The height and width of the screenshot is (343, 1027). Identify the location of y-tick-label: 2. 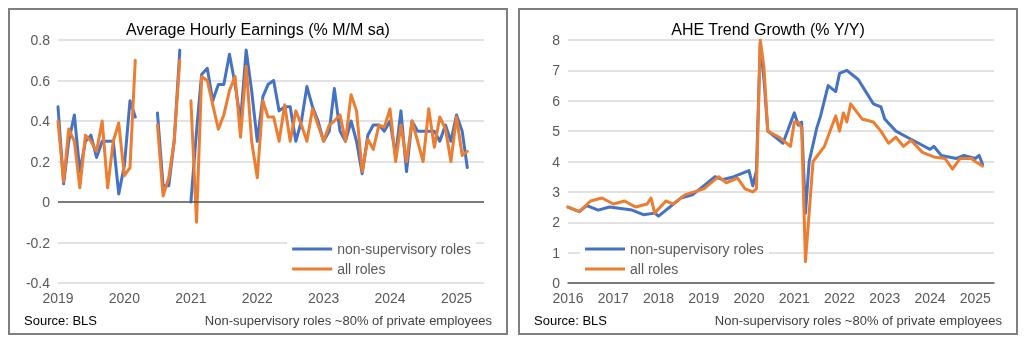
(556, 222).